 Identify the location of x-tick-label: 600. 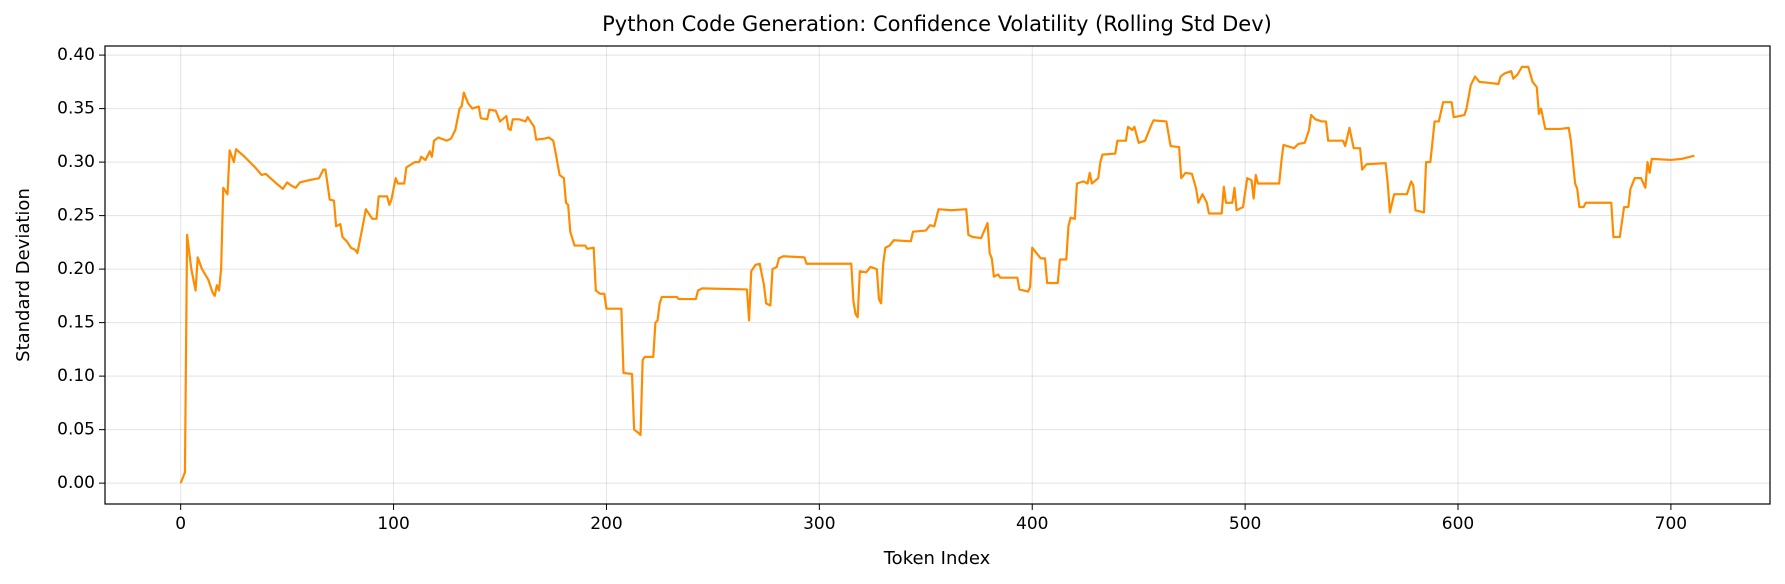
(1458, 524).